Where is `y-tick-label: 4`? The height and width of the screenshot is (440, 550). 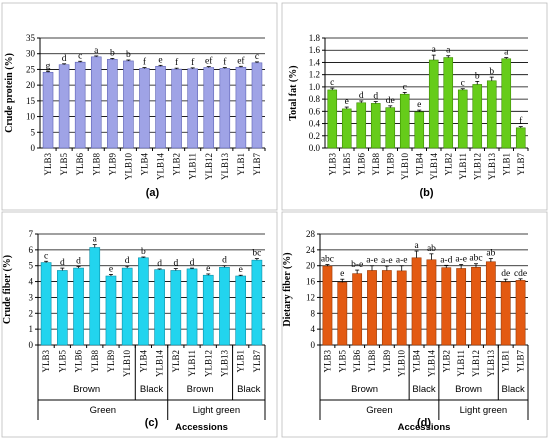
y-tick-label: 4 is located at coordinates (31, 282).